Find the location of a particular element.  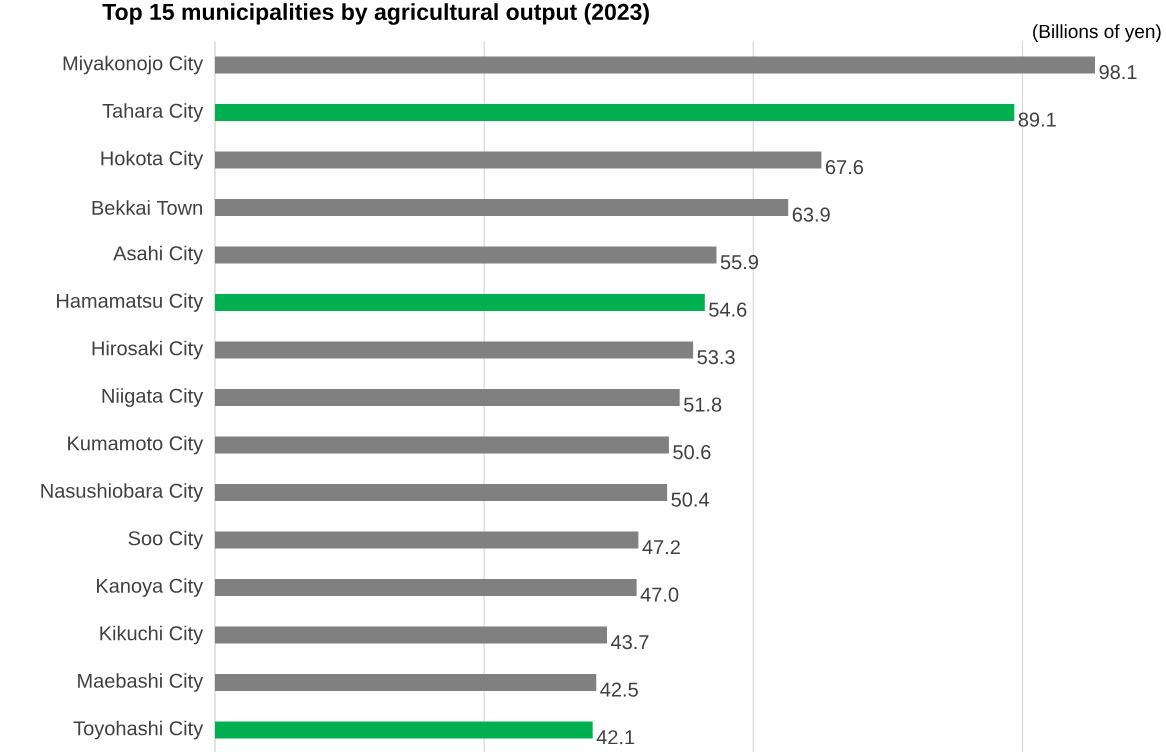

data-label: 47.2 is located at coordinates (661, 547).